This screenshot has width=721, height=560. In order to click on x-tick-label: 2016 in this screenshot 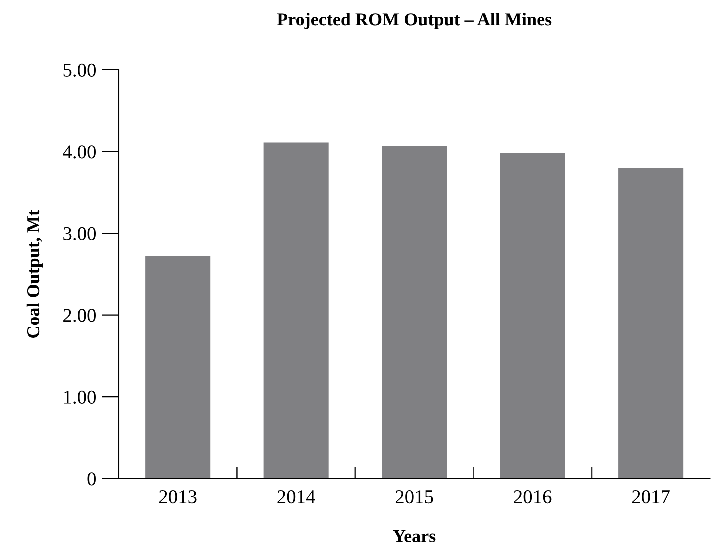, I will do `click(533, 497)`.